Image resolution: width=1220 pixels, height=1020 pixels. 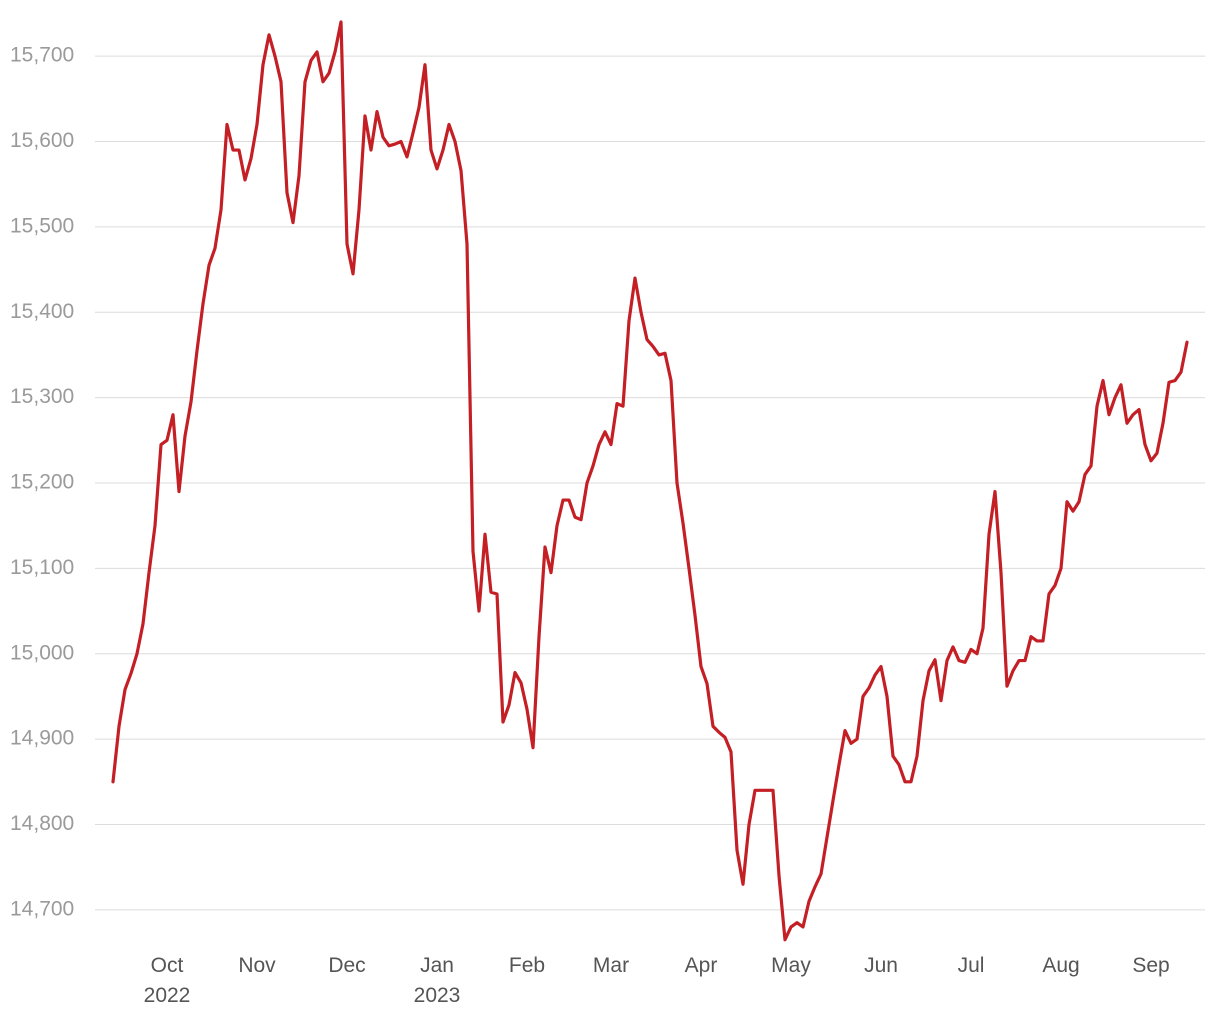 I want to click on x-tick-label: Dec, so click(x=346, y=965).